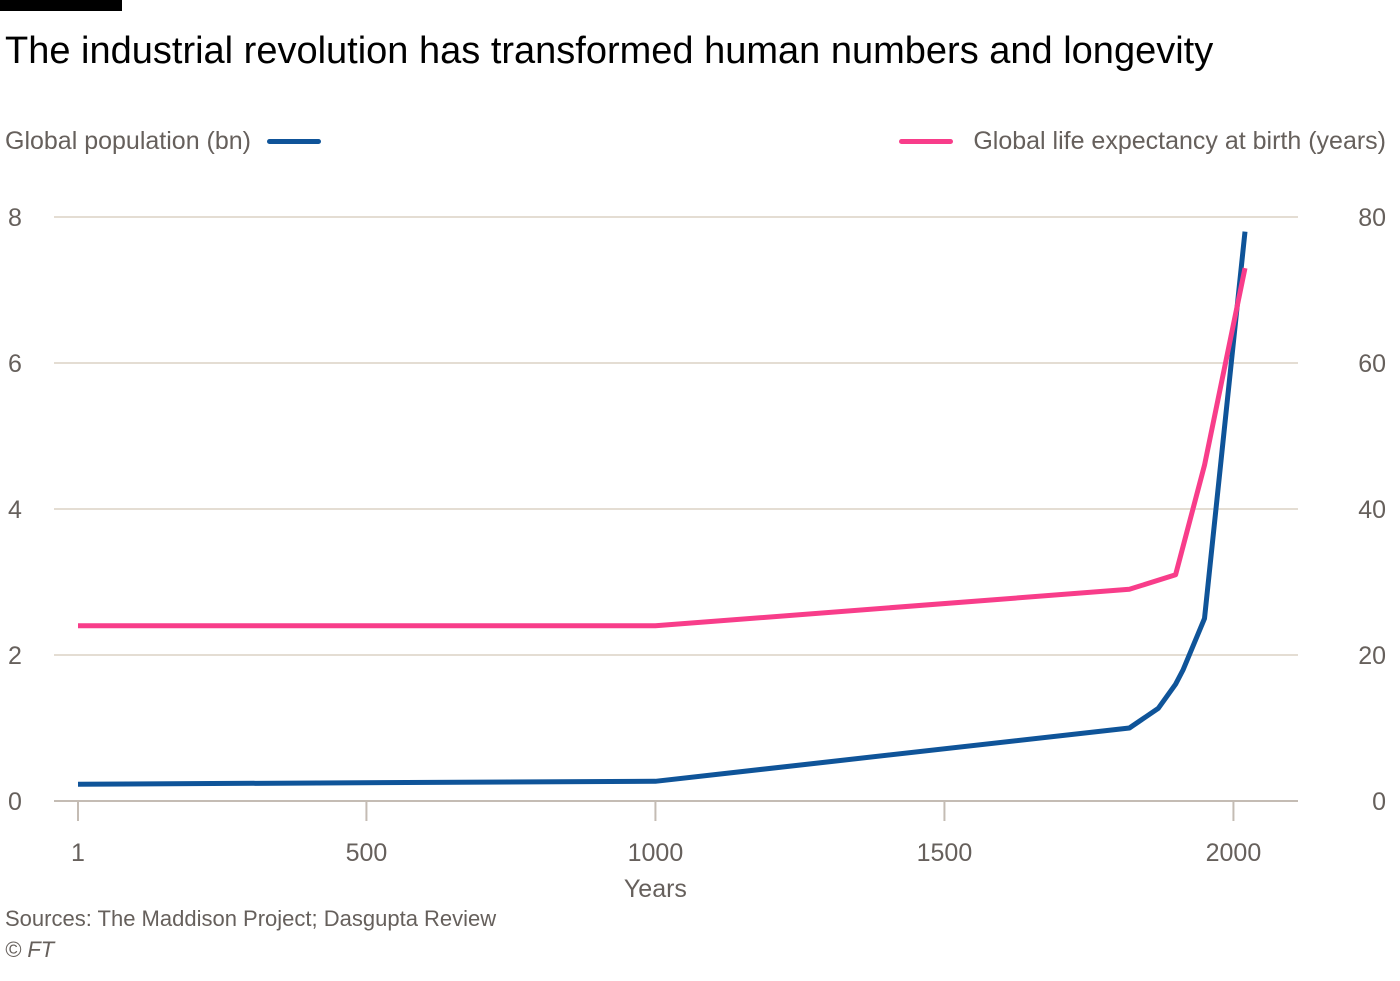 The image size is (1400, 981). What do you see at coordinates (15, 218) in the screenshot?
I see `y-left-tick-label: 8` at bounding box center [15, 218].